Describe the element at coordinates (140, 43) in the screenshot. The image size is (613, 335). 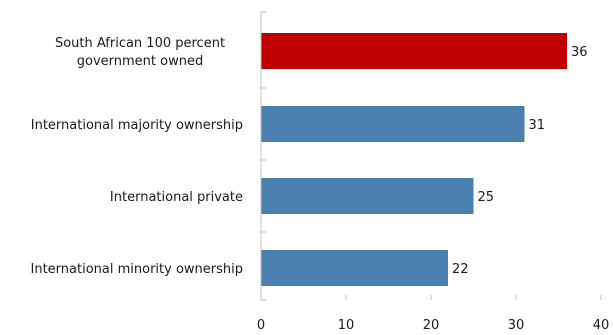
I see `category-label-0-0: South African 100 percent` at that location.